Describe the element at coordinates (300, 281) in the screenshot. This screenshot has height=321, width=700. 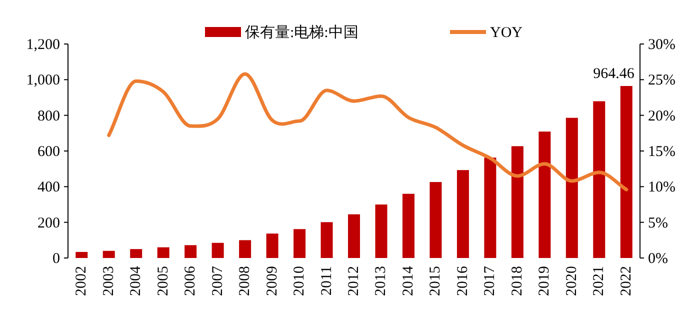
I see `x-tick-label: 2010` at that location.